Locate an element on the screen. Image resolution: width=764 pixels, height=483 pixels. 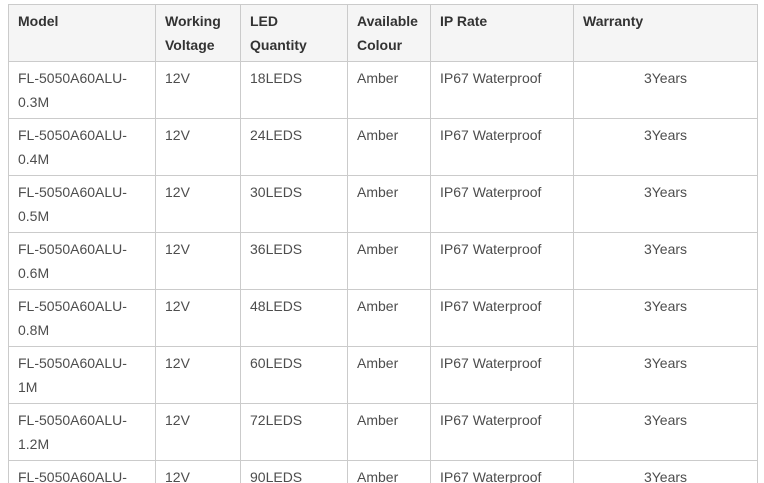
cell-led-quantity: 48LEDS is located at coordinates (294, 318).